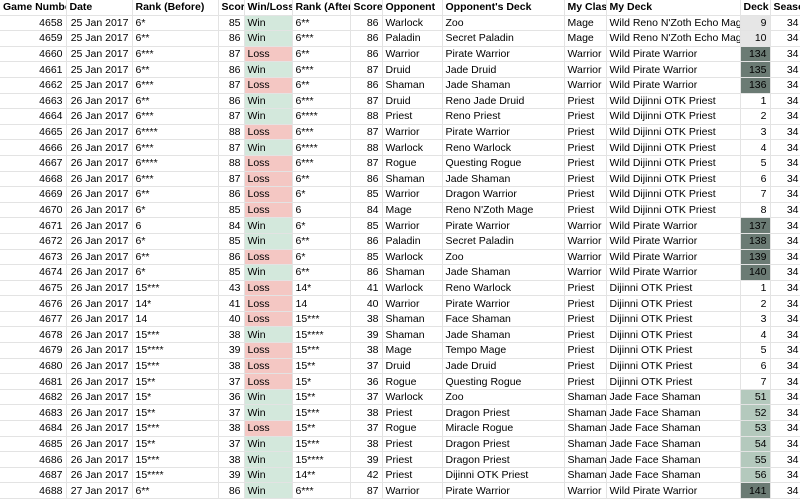  I want to click on table-cell: 88, so click(231, 132).